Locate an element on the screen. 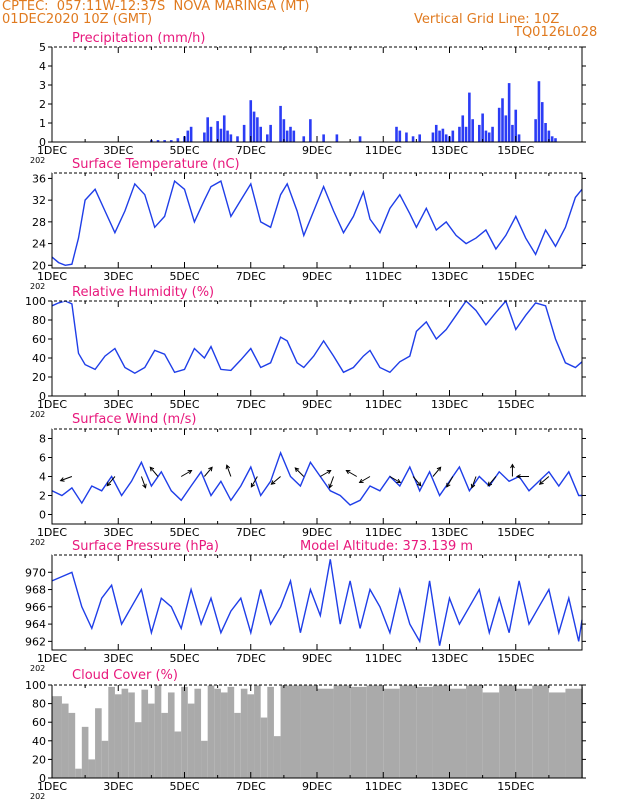 The image size is (618, 800). y-tick-label: 964 is located at coordinates (35, 624).